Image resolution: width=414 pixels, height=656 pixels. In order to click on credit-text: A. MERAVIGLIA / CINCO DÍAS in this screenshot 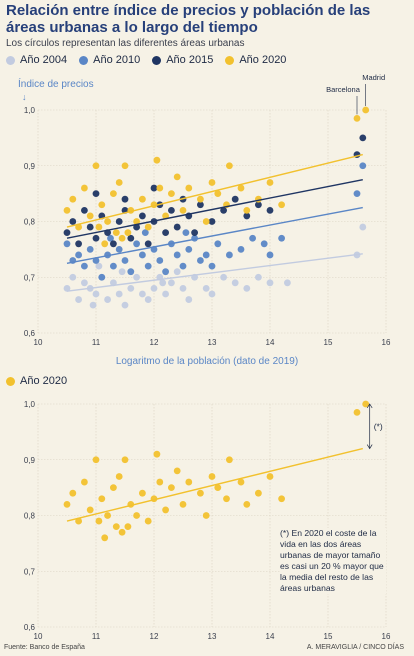, I will do `click(355, 647)`.